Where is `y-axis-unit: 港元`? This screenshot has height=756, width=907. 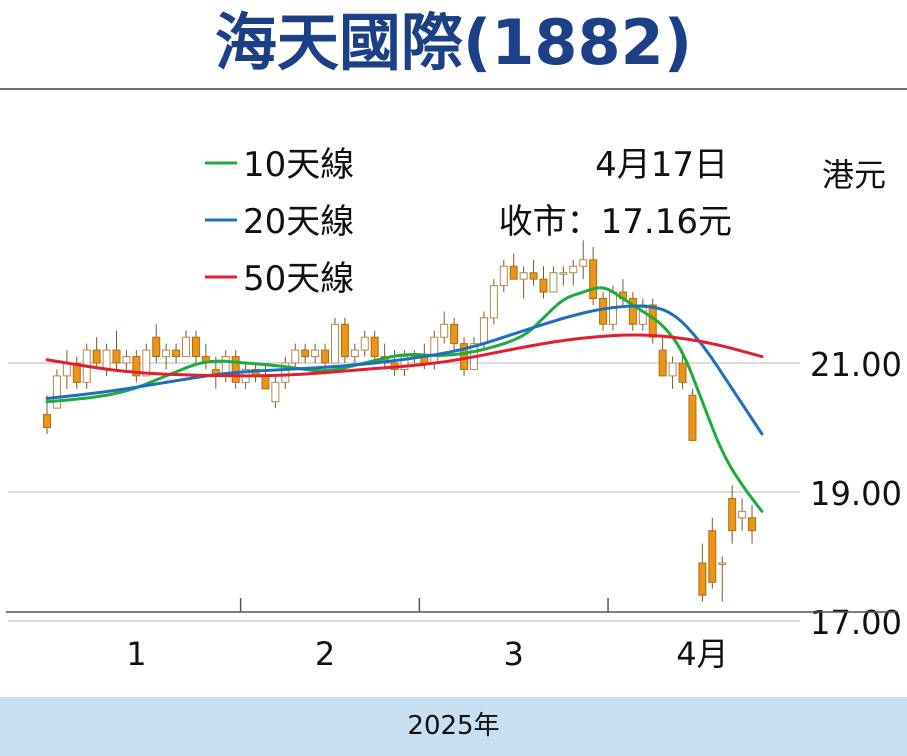 y-axis-unit: 港元 is located at coordinates (854, 175).